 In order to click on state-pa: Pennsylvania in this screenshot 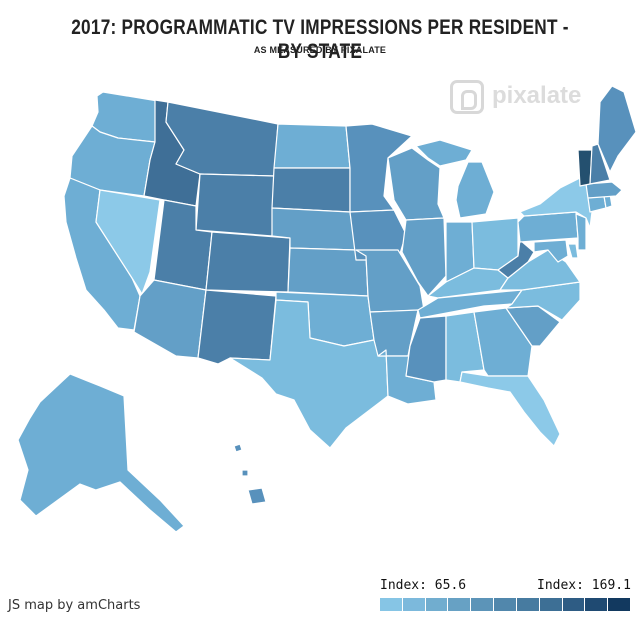, I will do `click(548, 227)`.